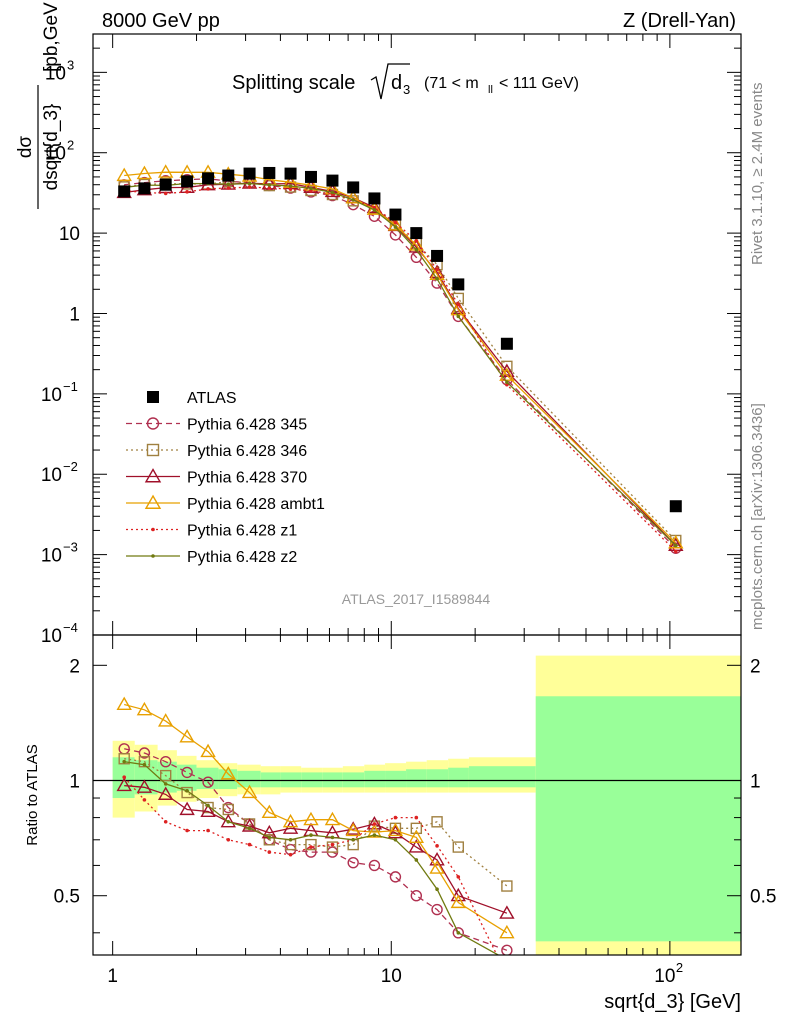  I want to click on title-sub3: 3, so click(406, 89).